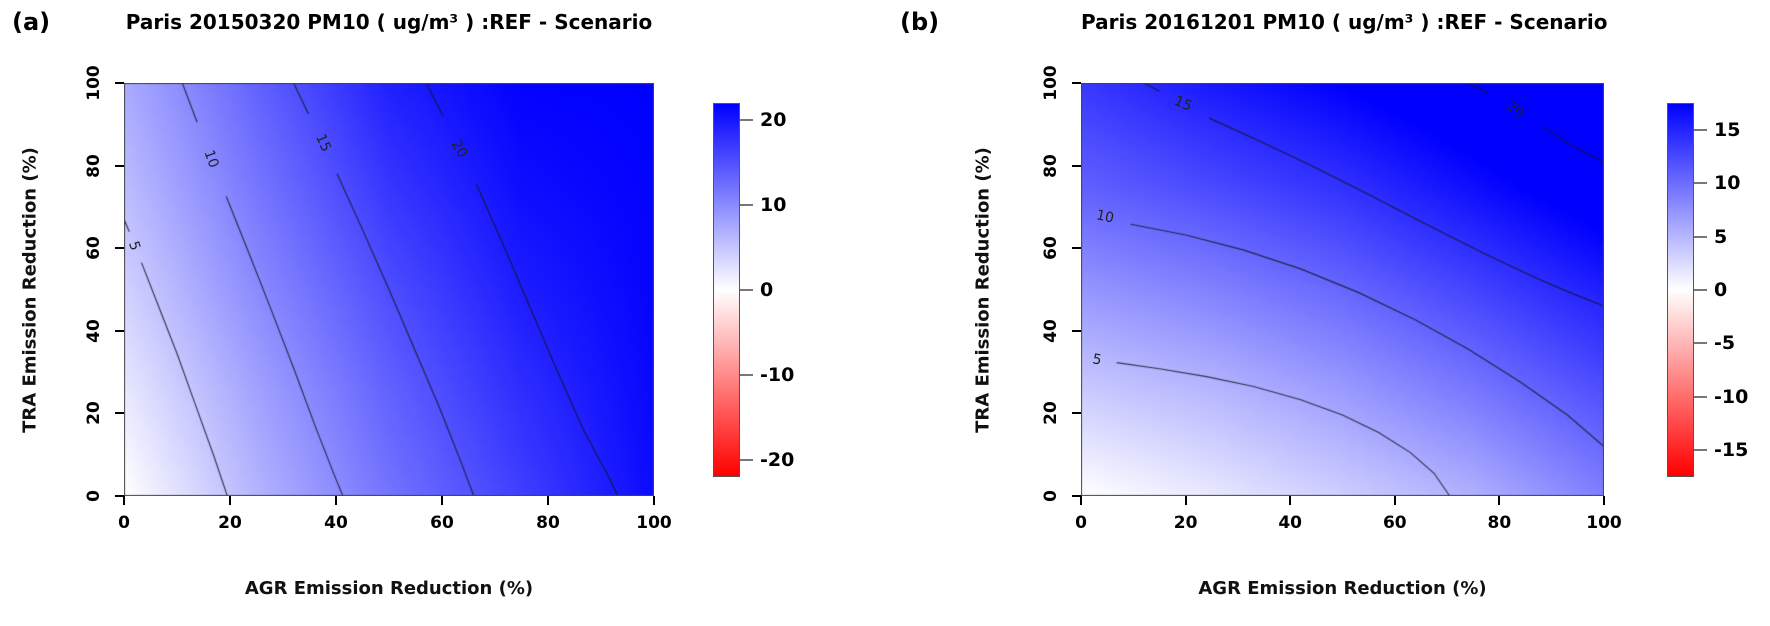 The image size is (1770, 626). I want to click on colorbar-a, so click(726, 290).